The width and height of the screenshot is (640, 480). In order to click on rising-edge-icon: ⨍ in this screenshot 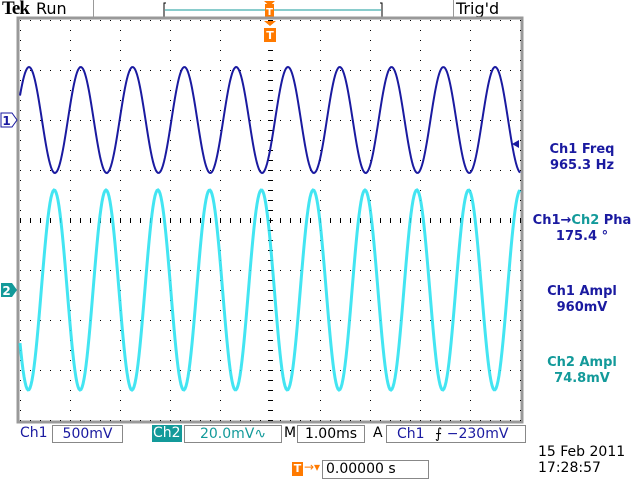, I will do `click(439, 434)`.